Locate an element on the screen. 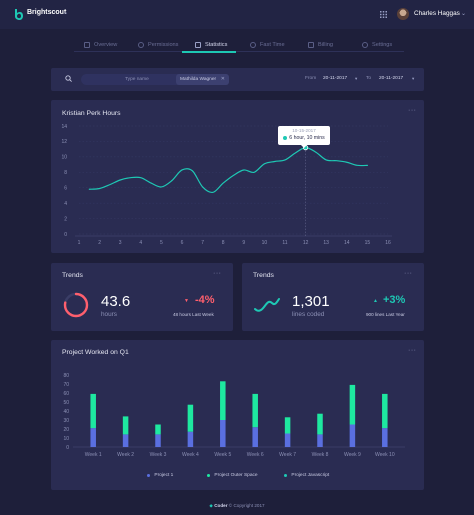 The image size is (474, 515). tab-label: Settings is located at coordinates (382, 45).